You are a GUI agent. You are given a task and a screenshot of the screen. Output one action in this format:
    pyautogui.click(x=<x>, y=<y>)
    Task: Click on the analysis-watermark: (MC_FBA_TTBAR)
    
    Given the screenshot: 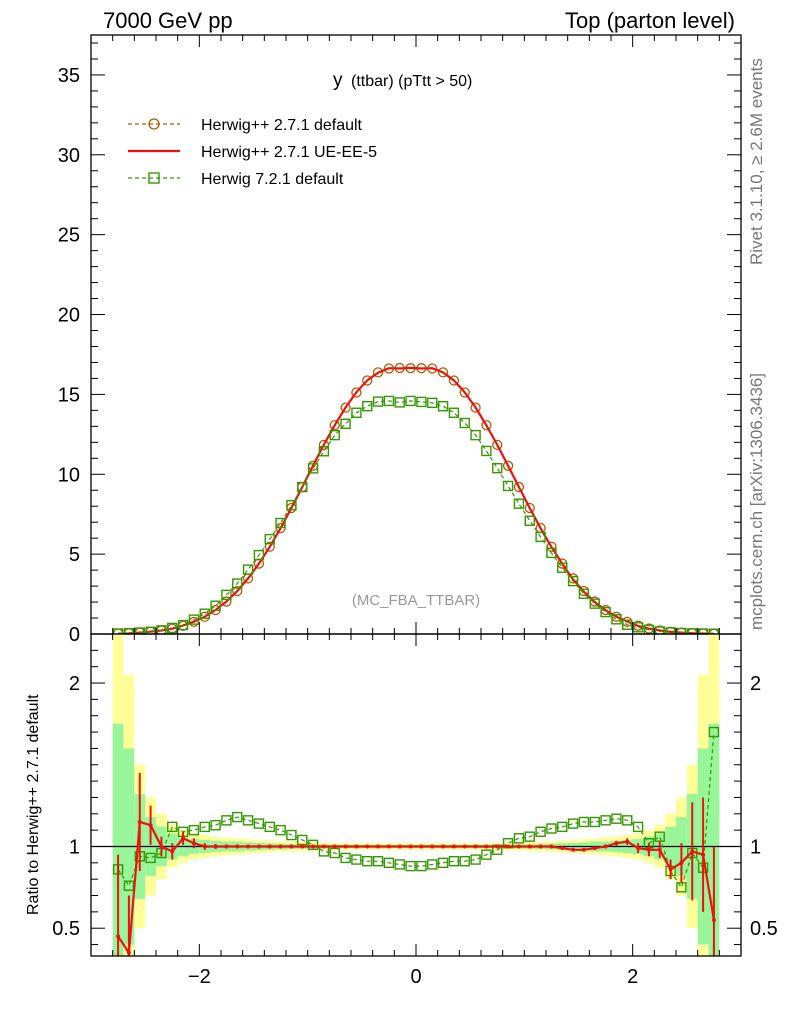 What is the action you would take?
    pyautogui.click(x=416, y=600)
    